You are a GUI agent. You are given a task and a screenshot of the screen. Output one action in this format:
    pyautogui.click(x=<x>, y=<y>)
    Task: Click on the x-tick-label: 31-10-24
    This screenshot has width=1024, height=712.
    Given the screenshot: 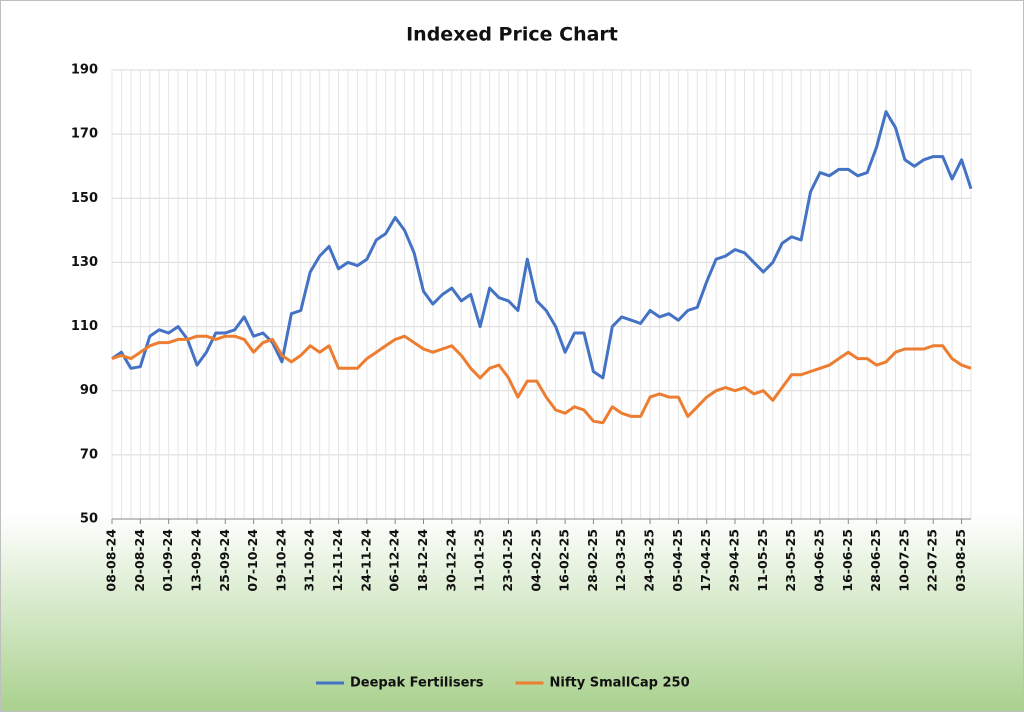 What is the action you would take?
    pyautogui.click(x=309, y=560)
    